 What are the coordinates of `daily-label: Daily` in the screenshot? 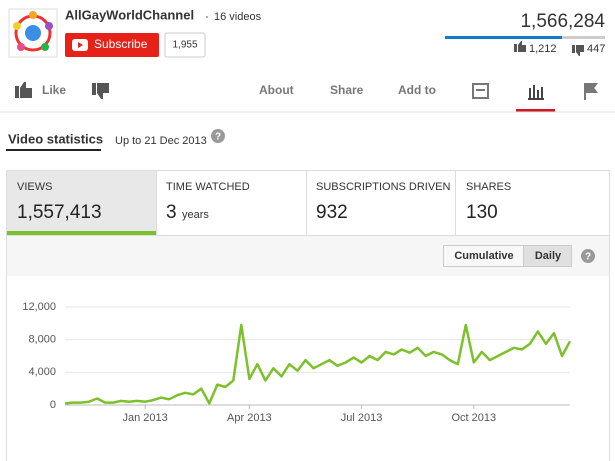 It's located at (548, 256).